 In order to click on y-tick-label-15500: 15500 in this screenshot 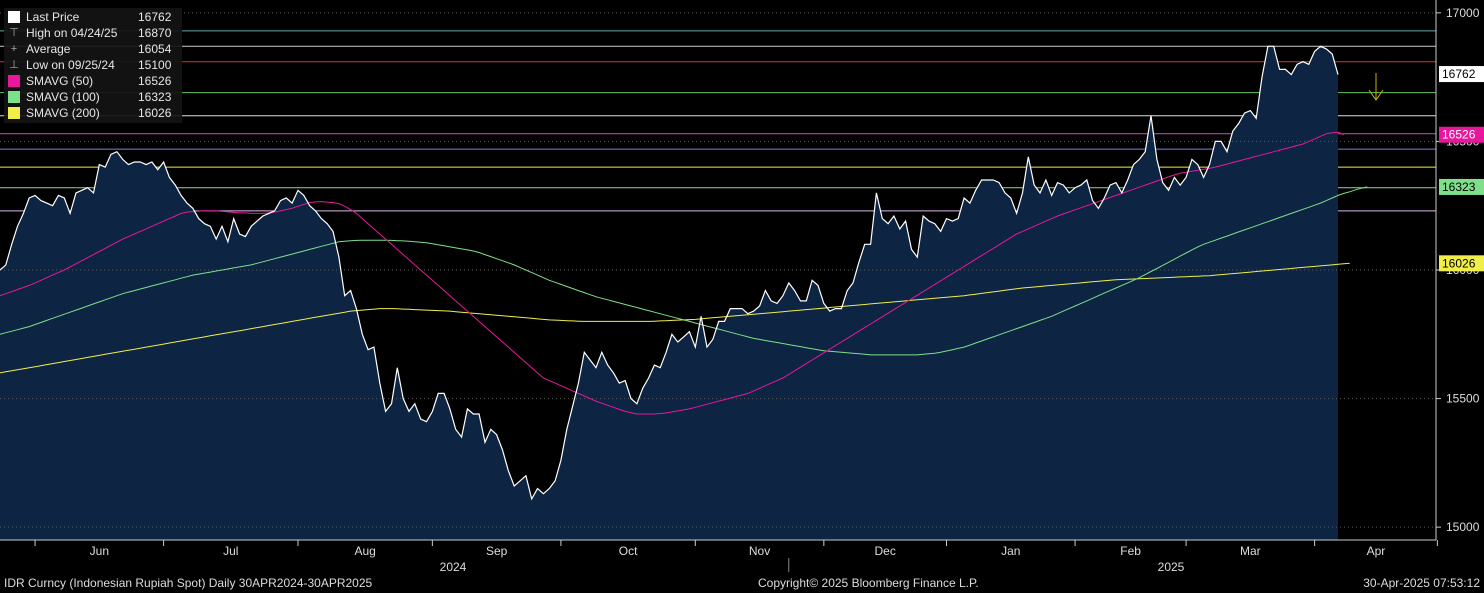, I will do `click(1463, 399)`.